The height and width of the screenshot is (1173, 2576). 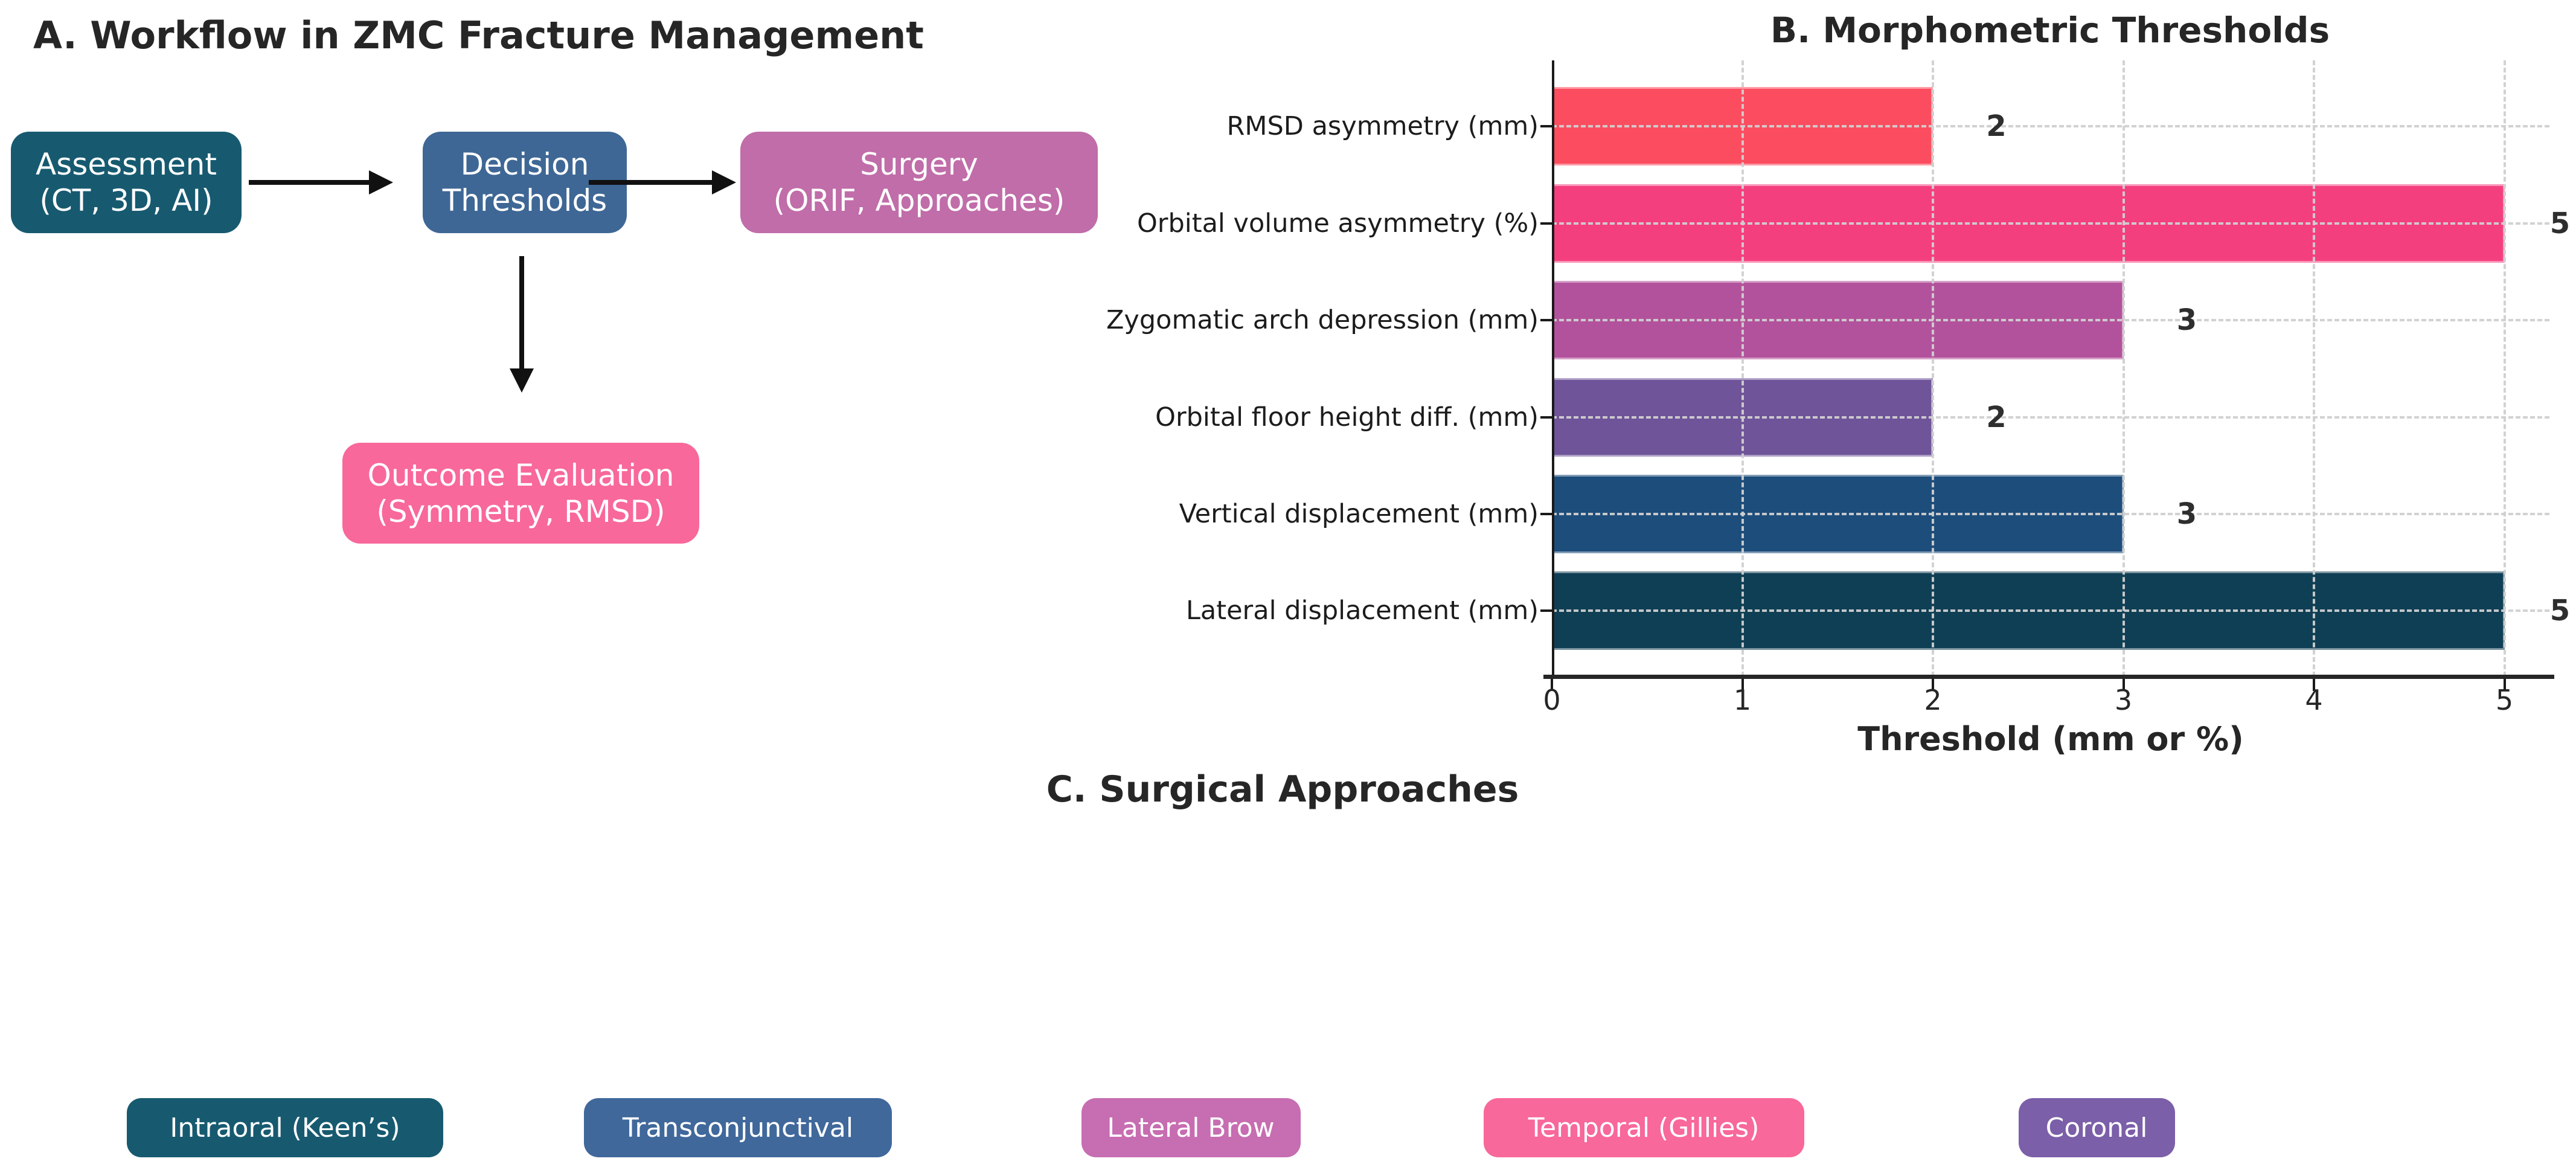 I want to click on approach-pill-4: Temporal (Gillies), so click(x=1643, y=1127).